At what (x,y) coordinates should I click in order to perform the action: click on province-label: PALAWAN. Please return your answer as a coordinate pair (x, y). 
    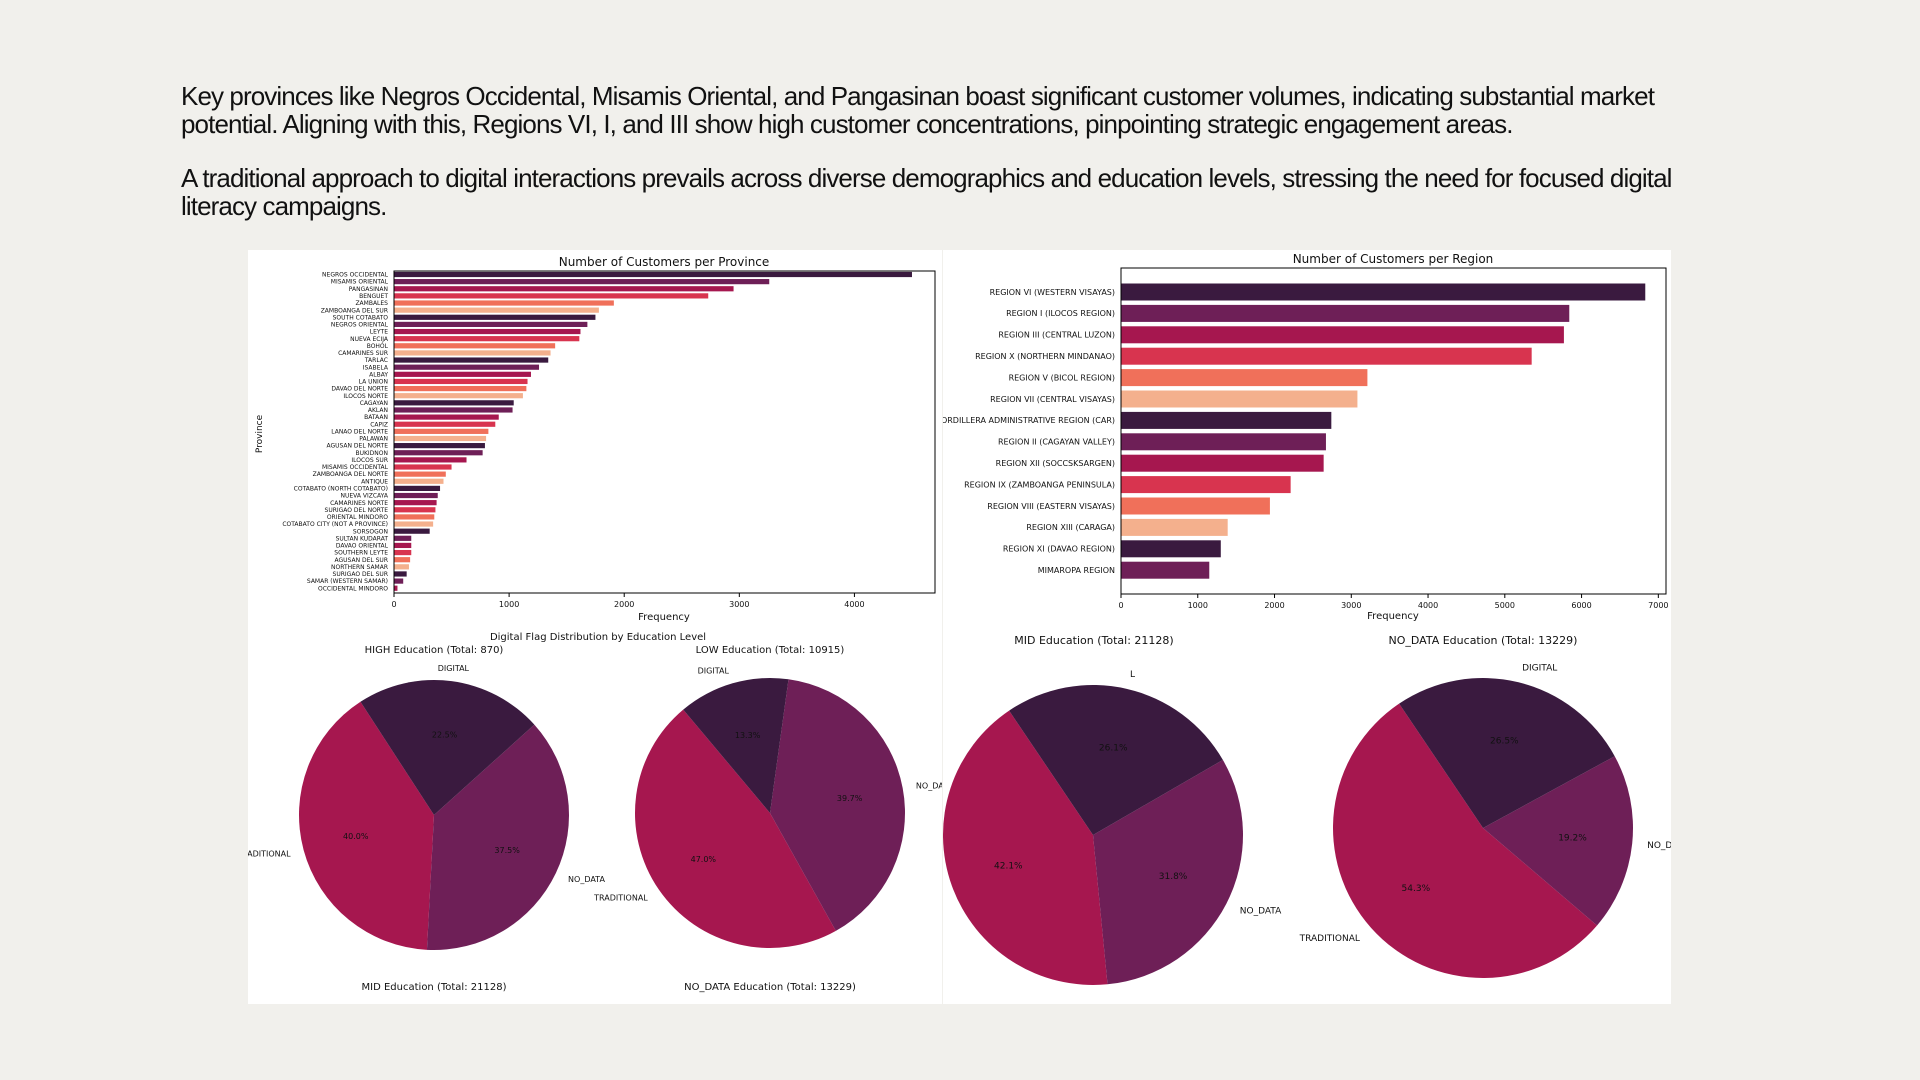
    Looking at the image, I should click on (373, 439).